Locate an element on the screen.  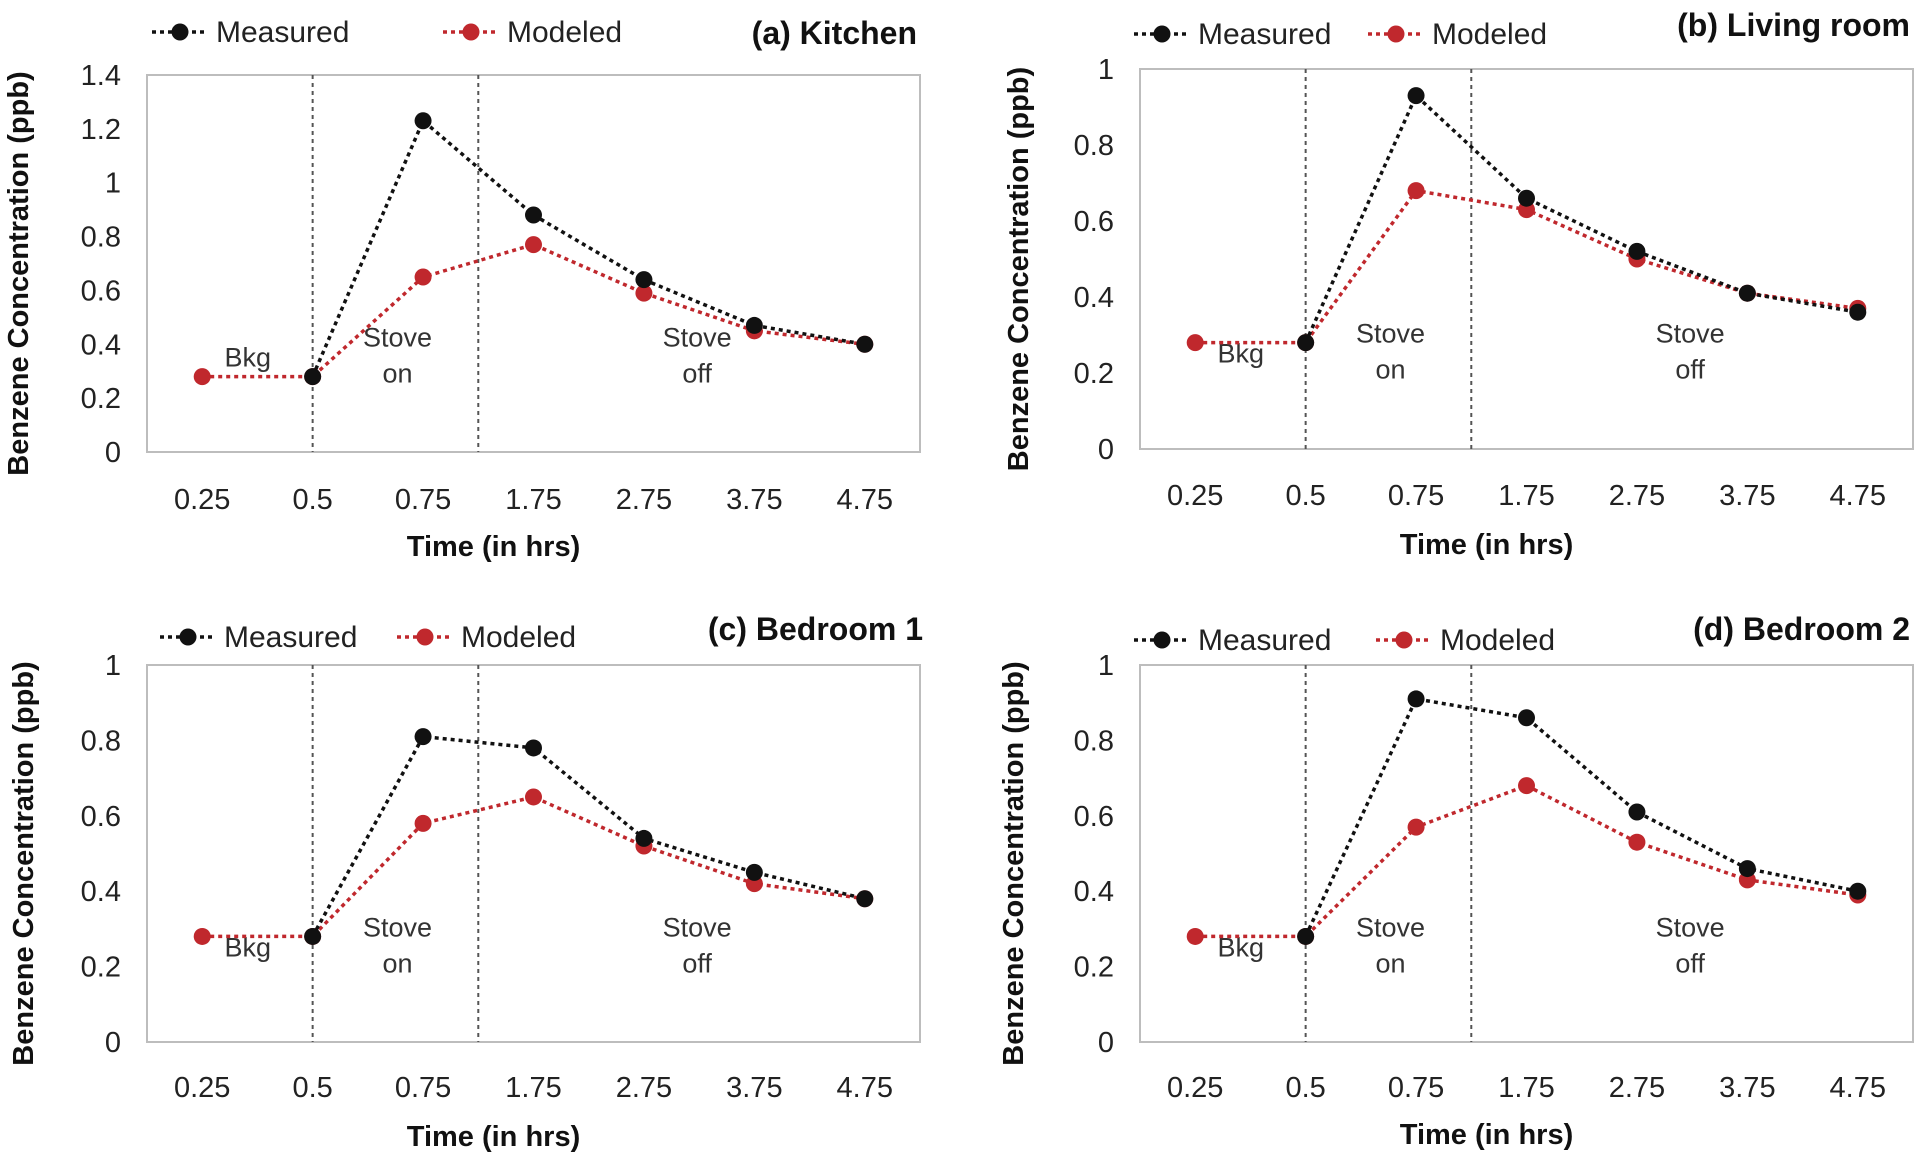
panel-title: (a) Kitchen is located at coordinates (834, 33).